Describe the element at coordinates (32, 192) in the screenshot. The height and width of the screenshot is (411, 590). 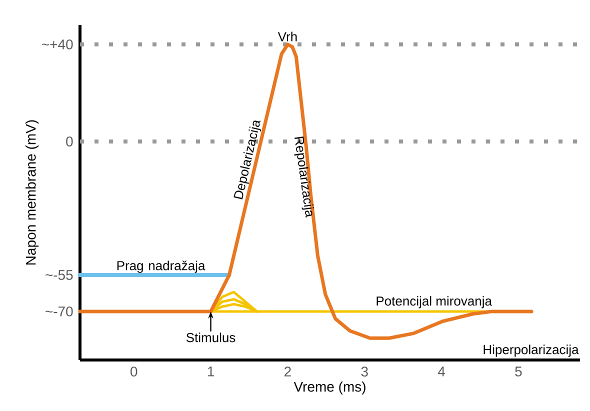
I see `y-axis-title: Napon membrane (mV)` at that location.